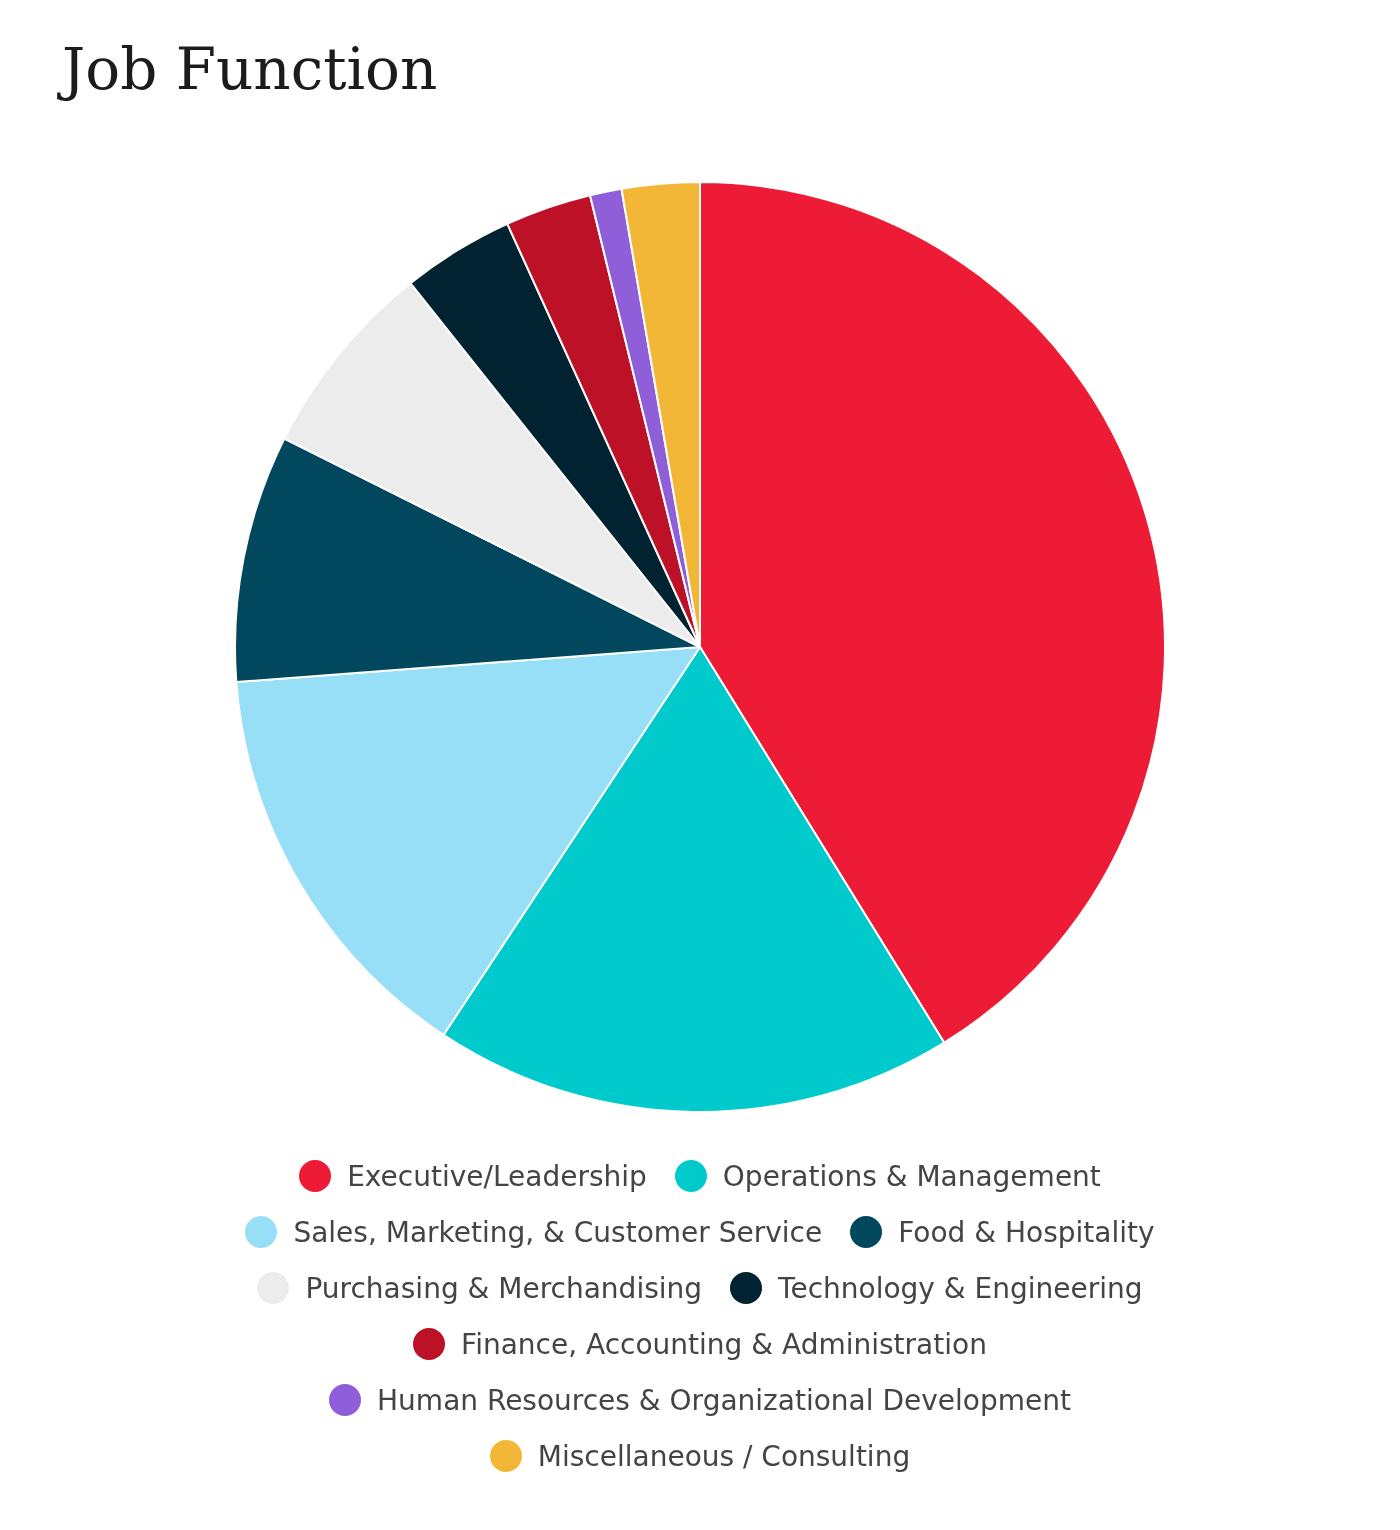 Image resolution: width=1400 pixels, height=1530 pixels. I want to click on legend-label: Purchasing & Merchandising, so click(504, 1288).